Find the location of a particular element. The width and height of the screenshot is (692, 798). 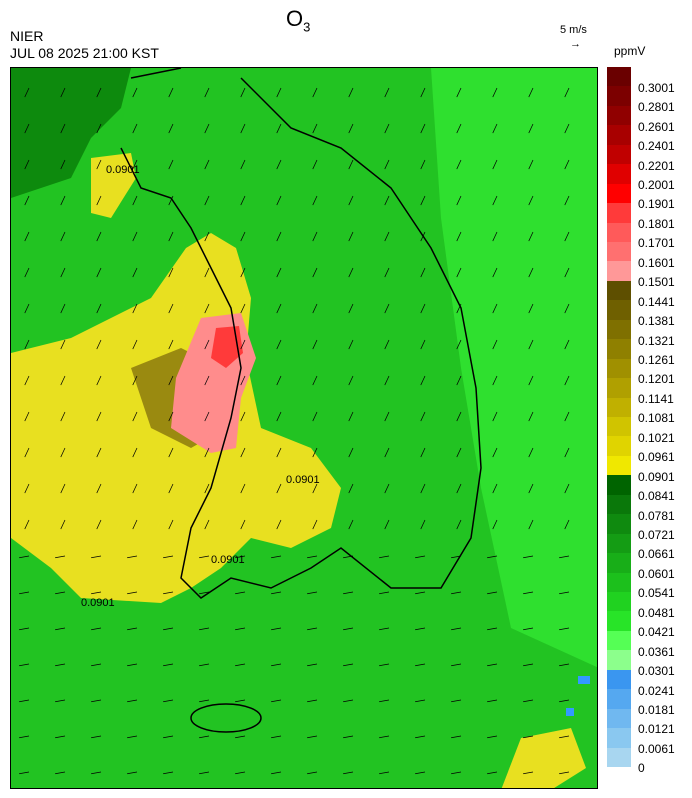

legend-label: 0.1321 is located at coordinates (656, 340).